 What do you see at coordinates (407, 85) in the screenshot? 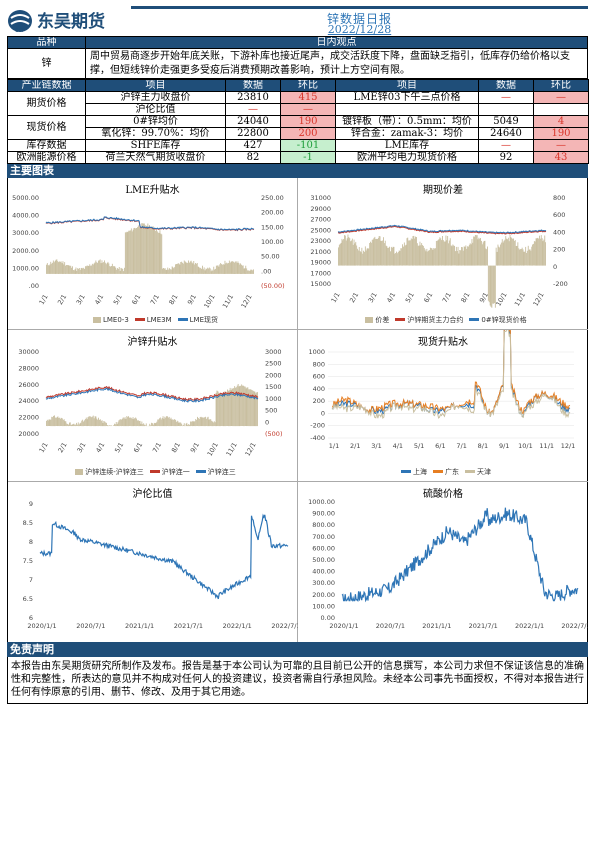
I see `chain-header-4: 项目` at bounding box center [407, 85].